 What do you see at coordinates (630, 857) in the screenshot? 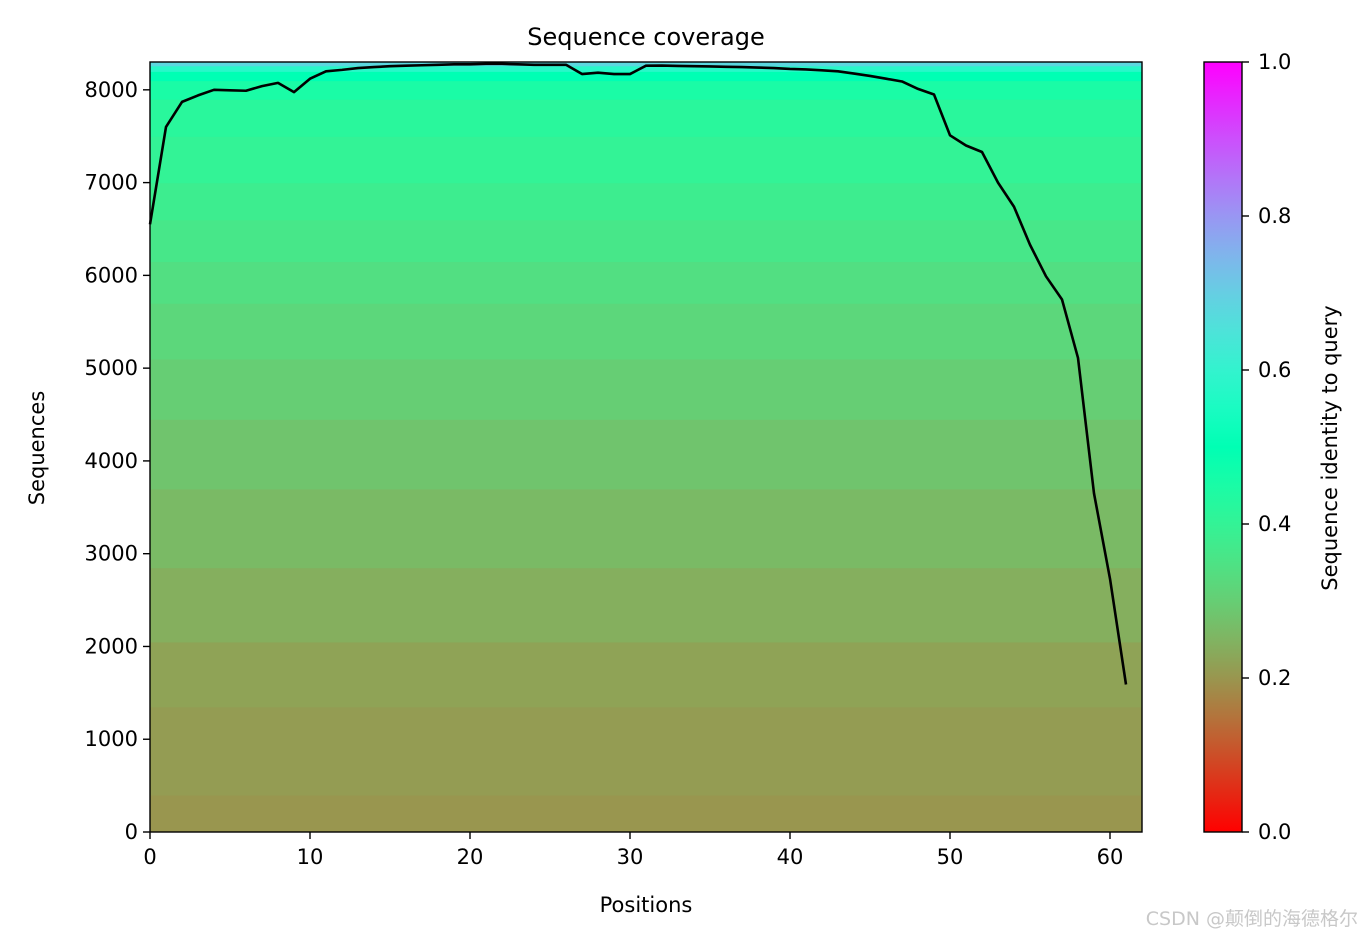
I see `x-tick-label: 30` at bounding box center [630, 857].